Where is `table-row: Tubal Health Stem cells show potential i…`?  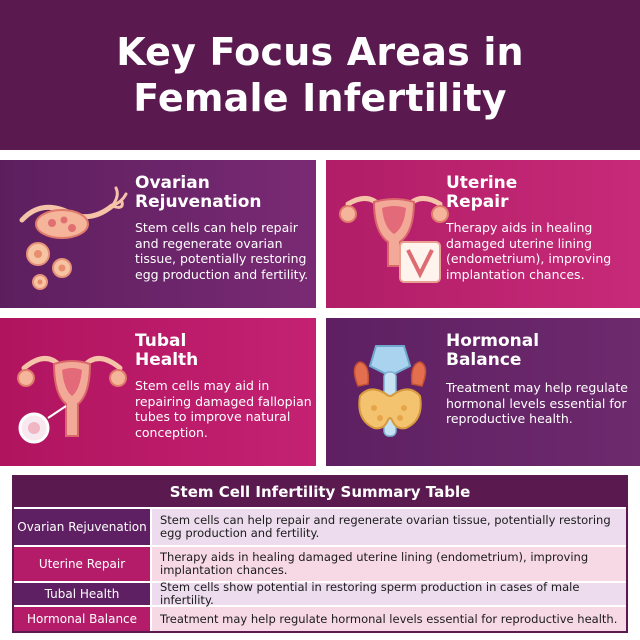 table-row: Tubal Health Stem cells show potential i… is located at coordinates (320, 594).